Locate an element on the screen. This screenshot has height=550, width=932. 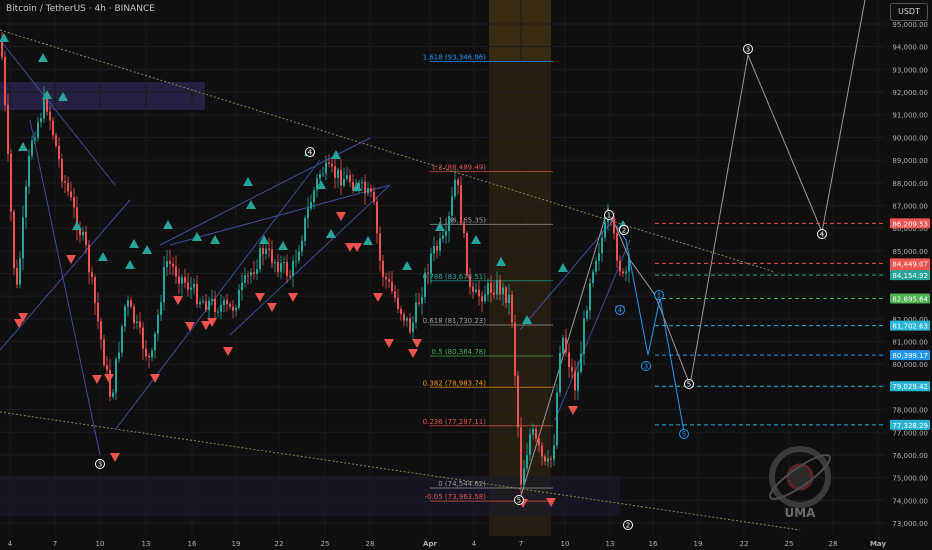
supply-zone is located at coordinates (102, 96).